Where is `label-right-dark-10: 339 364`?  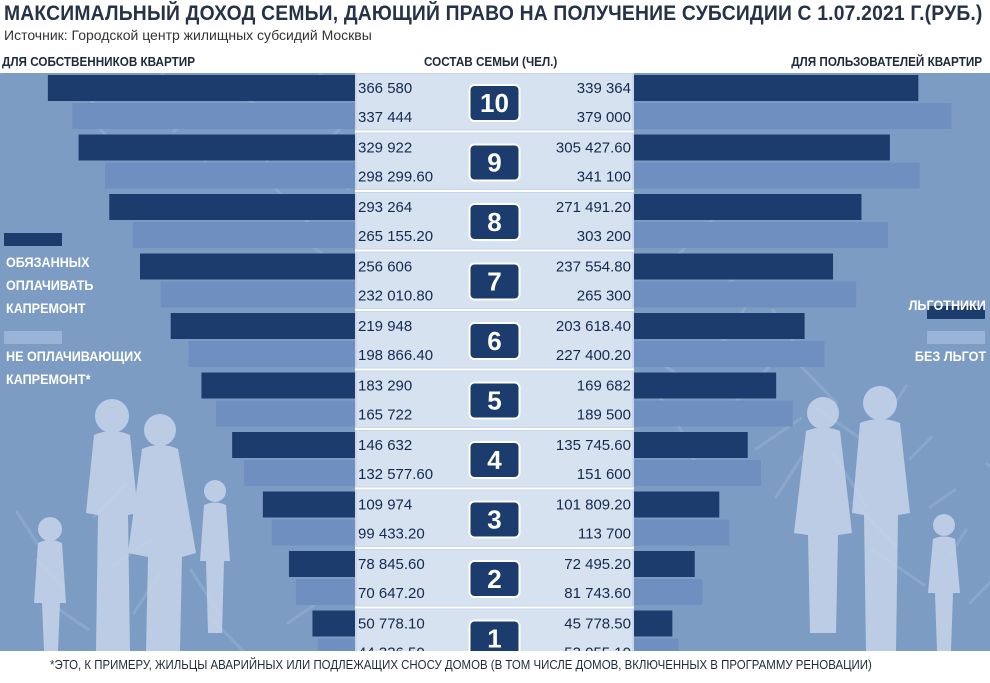
label-right-dark-10: 339 364 is located at coordinates (604, 88).